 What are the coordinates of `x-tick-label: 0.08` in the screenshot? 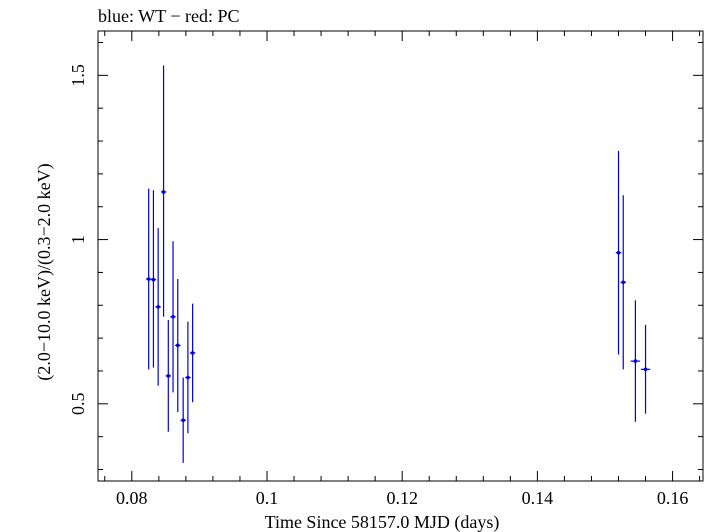 It's located at (132, 498).